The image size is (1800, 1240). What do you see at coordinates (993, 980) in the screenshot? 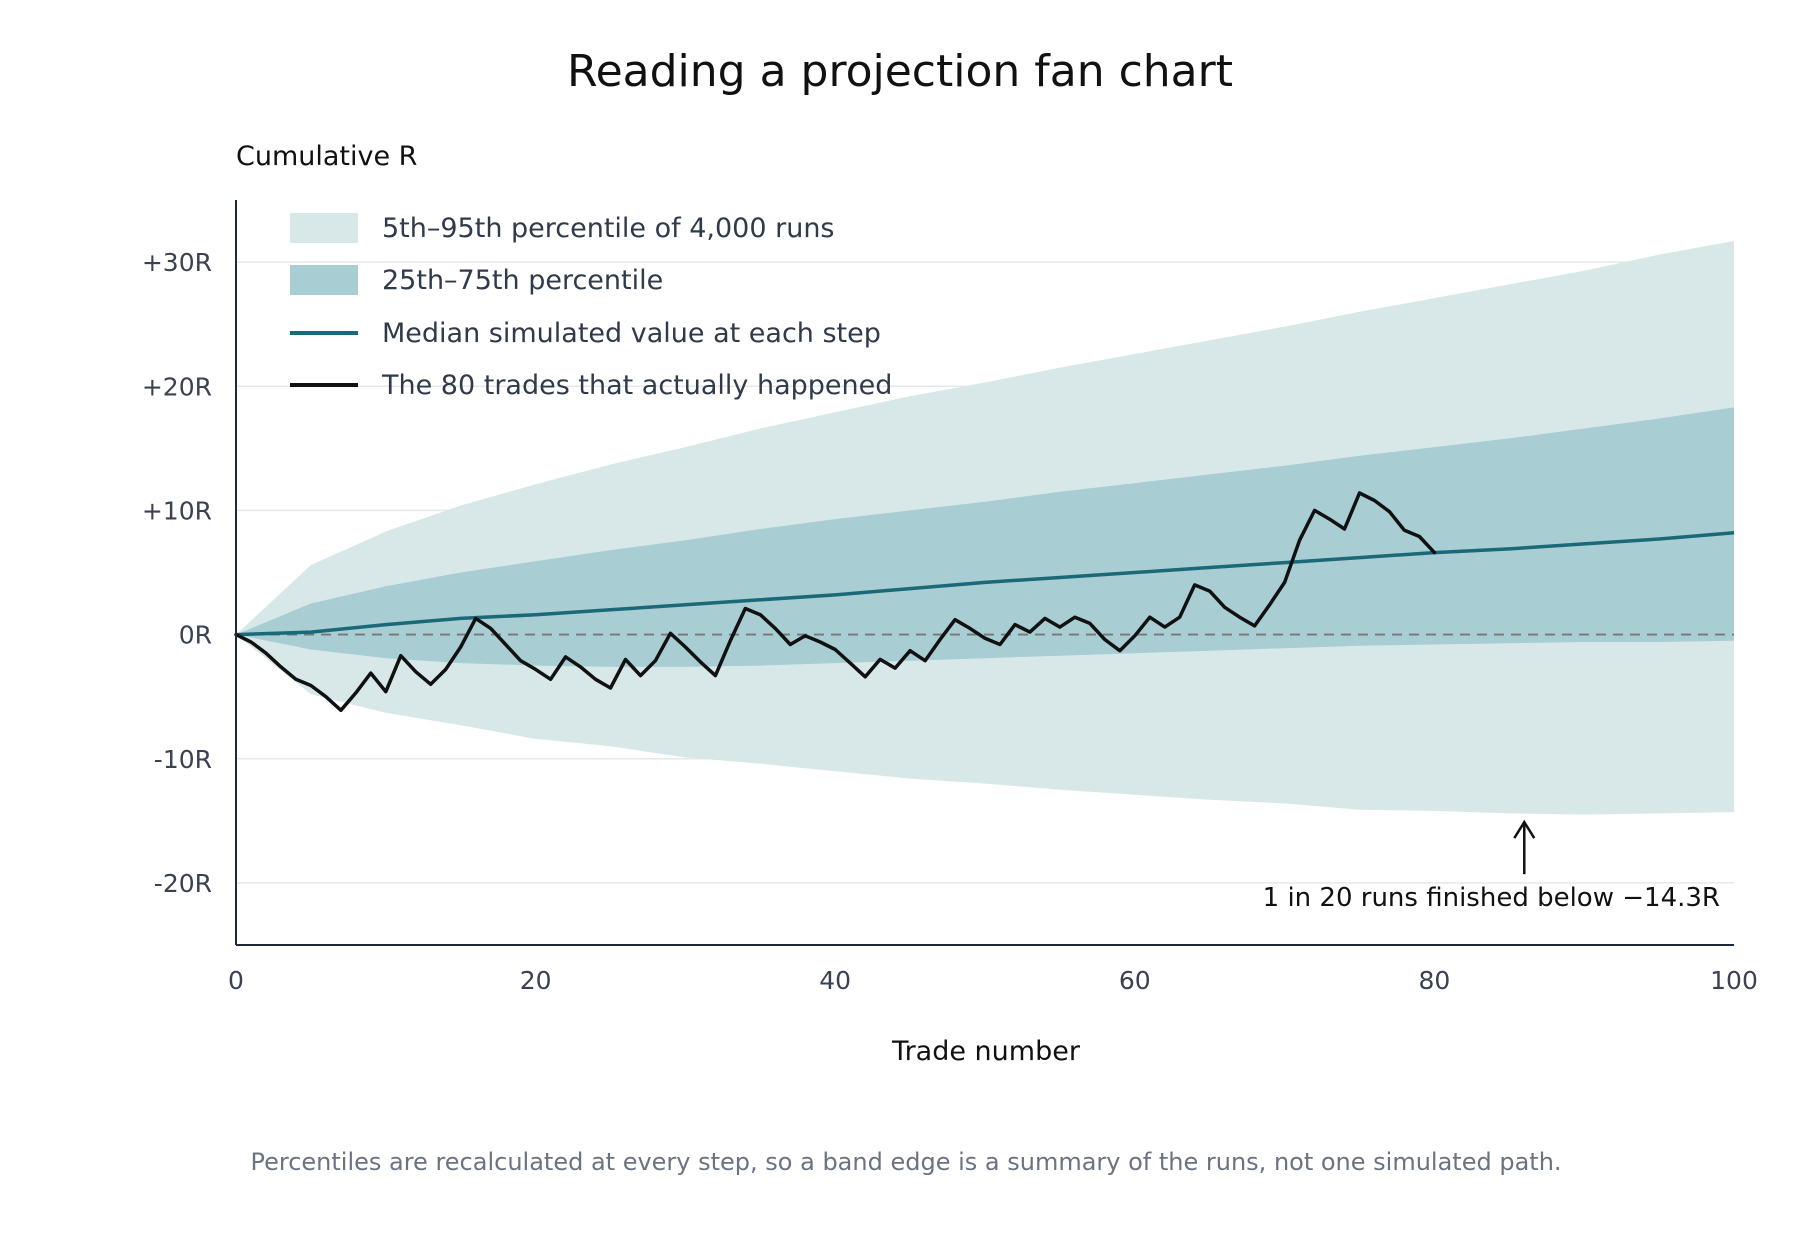
I see `x-tick-labels: 0 20 40 60 80 100` at bounding box center [993, 980].